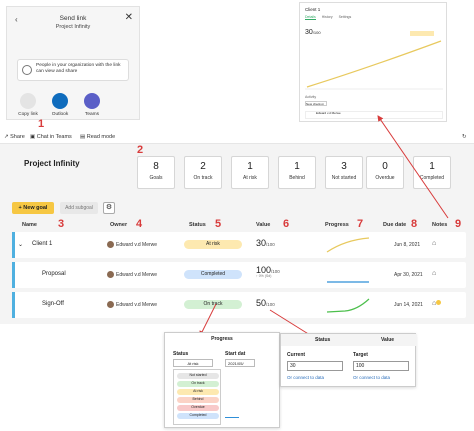 The image size is (474, 431). Describe the element at coordinates (42, 244) in the screenshot. I see `goal-name: Client 1` at that location.